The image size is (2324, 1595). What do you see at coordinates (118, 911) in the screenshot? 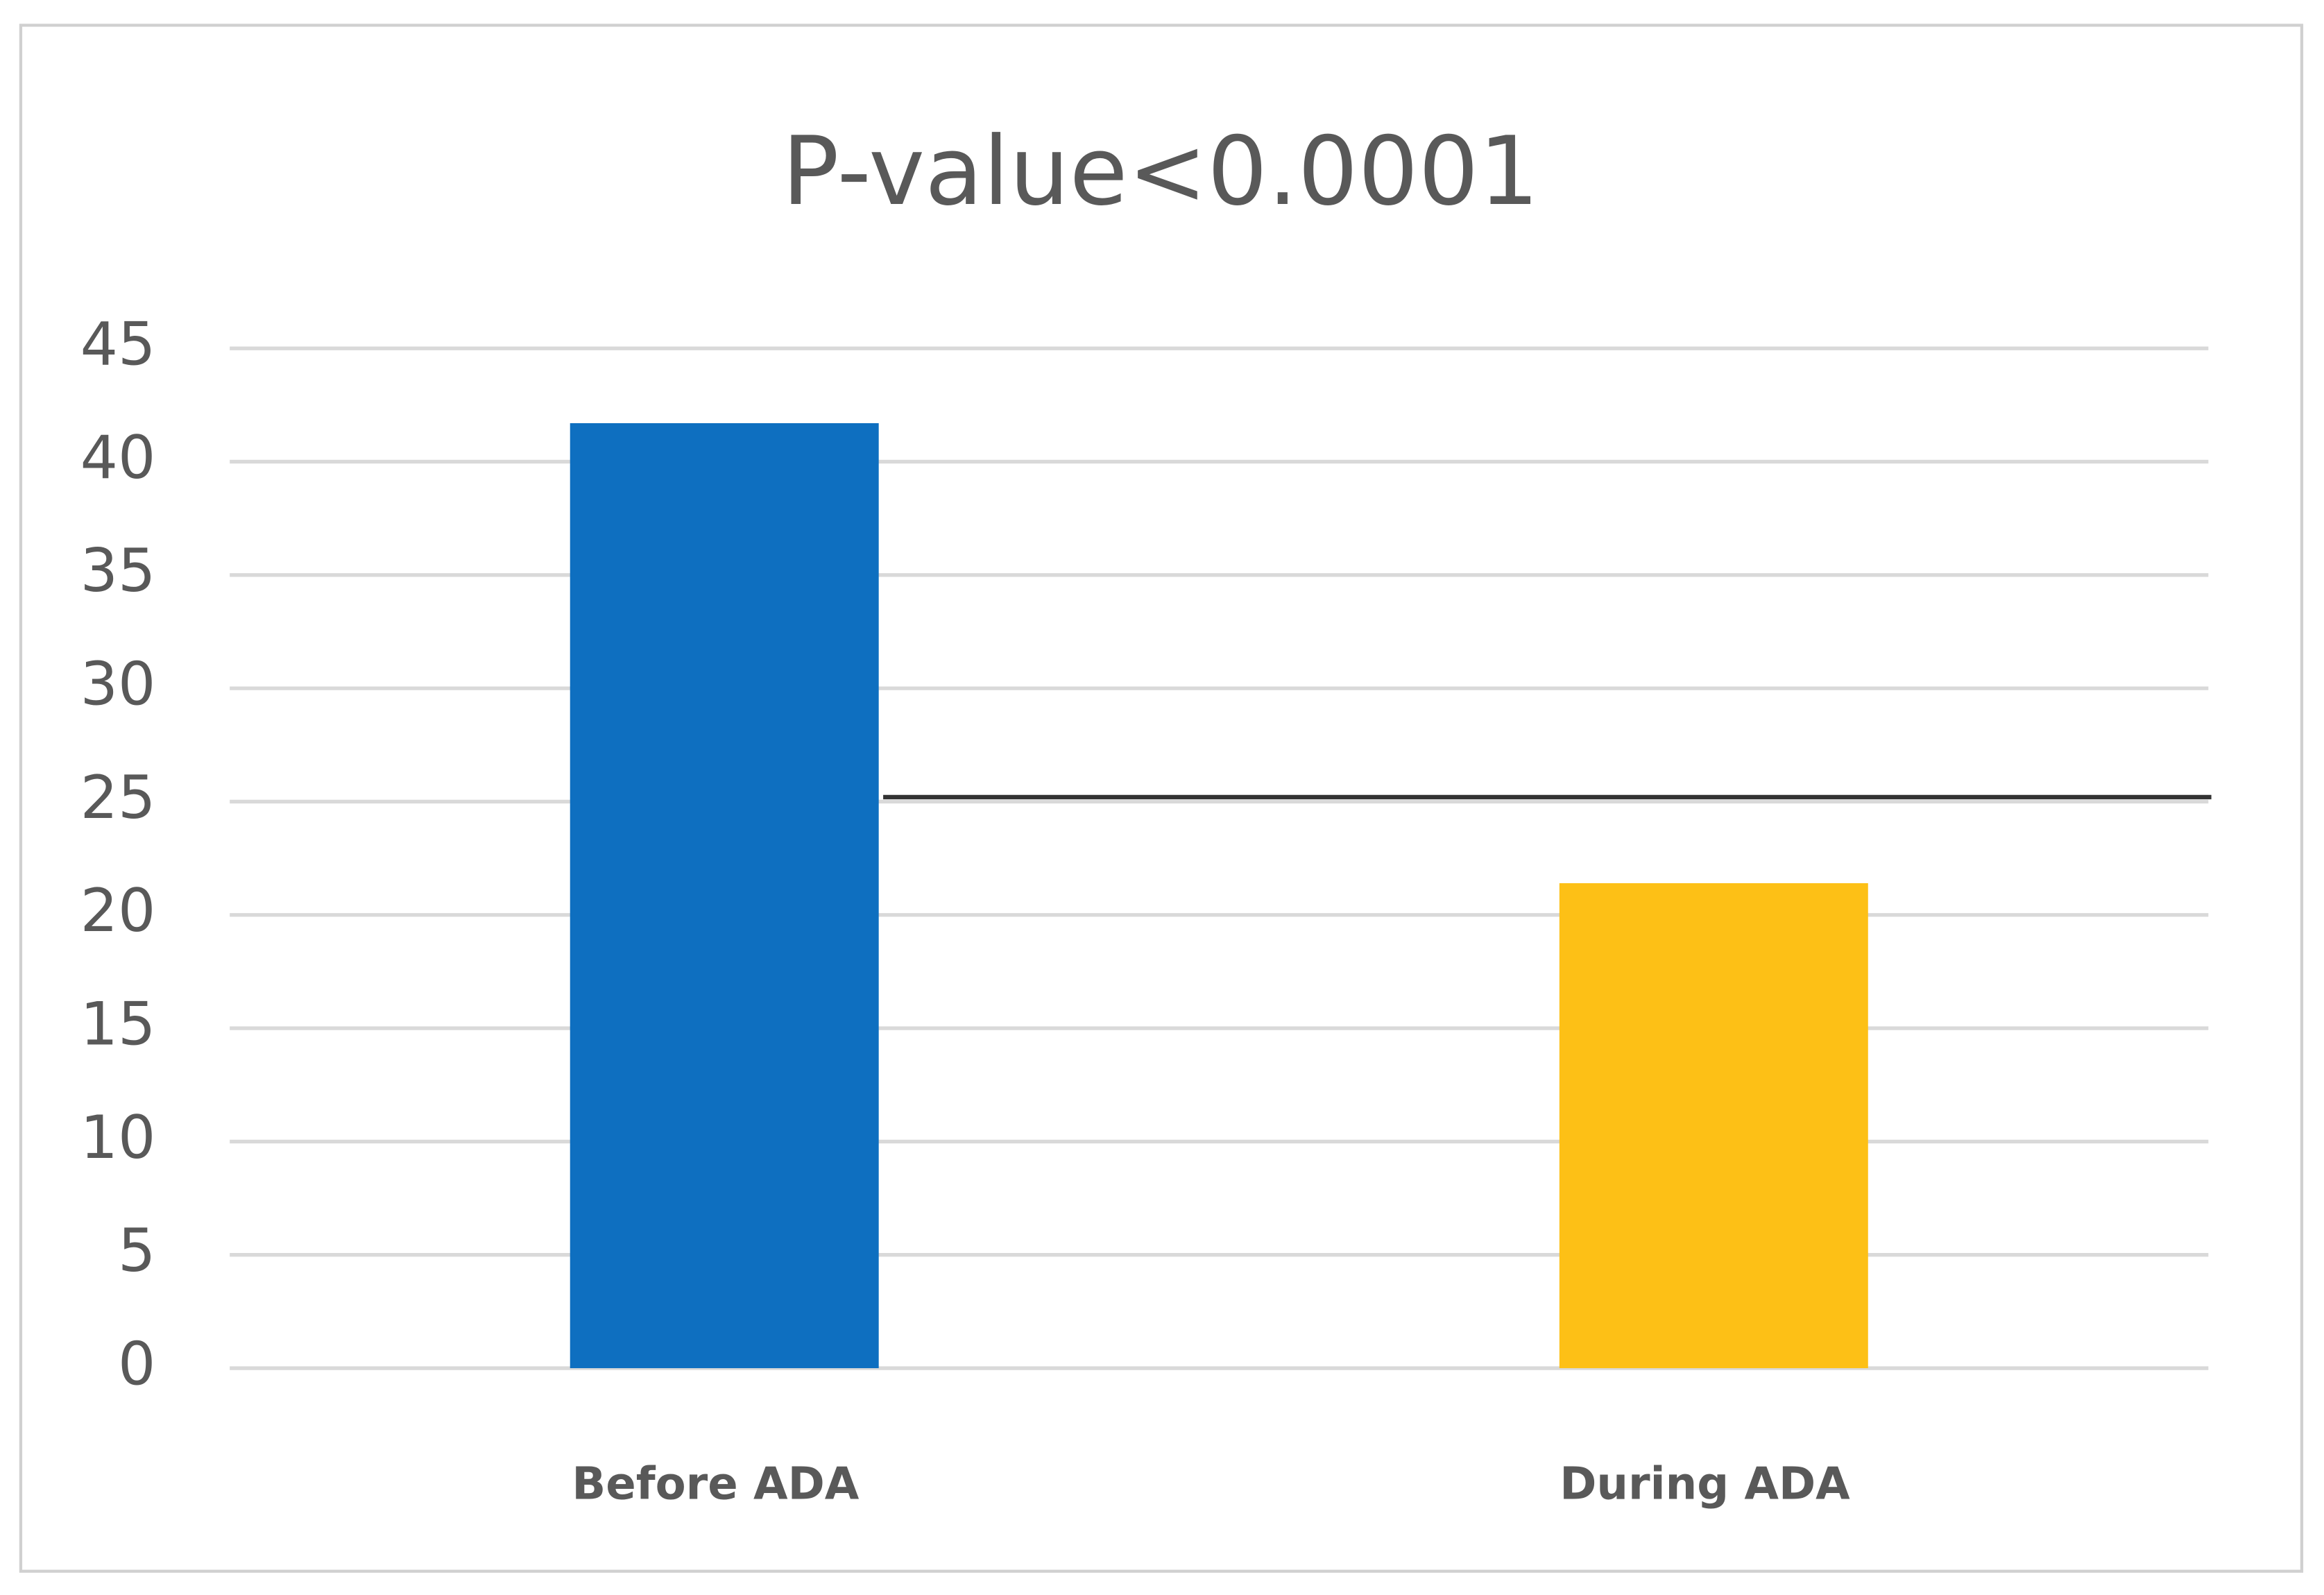
I see `y-tick-label: 20` at bounding box center [118, 911].